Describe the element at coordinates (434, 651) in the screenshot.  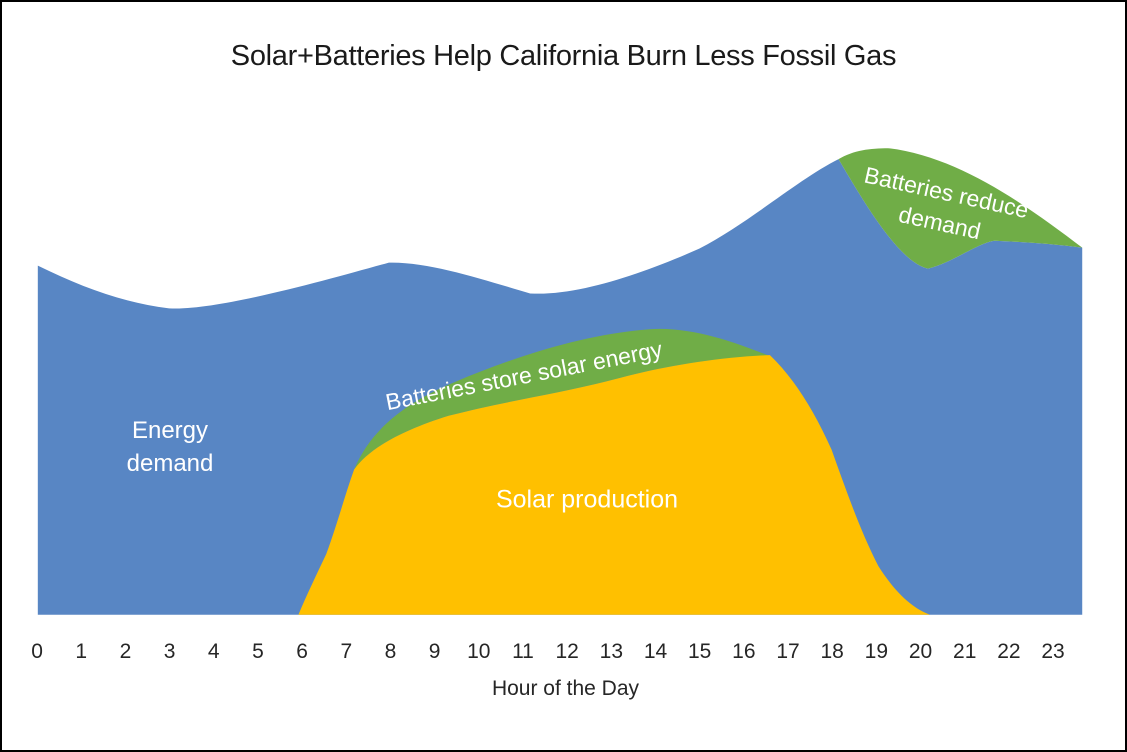
I see `x-tick: 9` at that location.